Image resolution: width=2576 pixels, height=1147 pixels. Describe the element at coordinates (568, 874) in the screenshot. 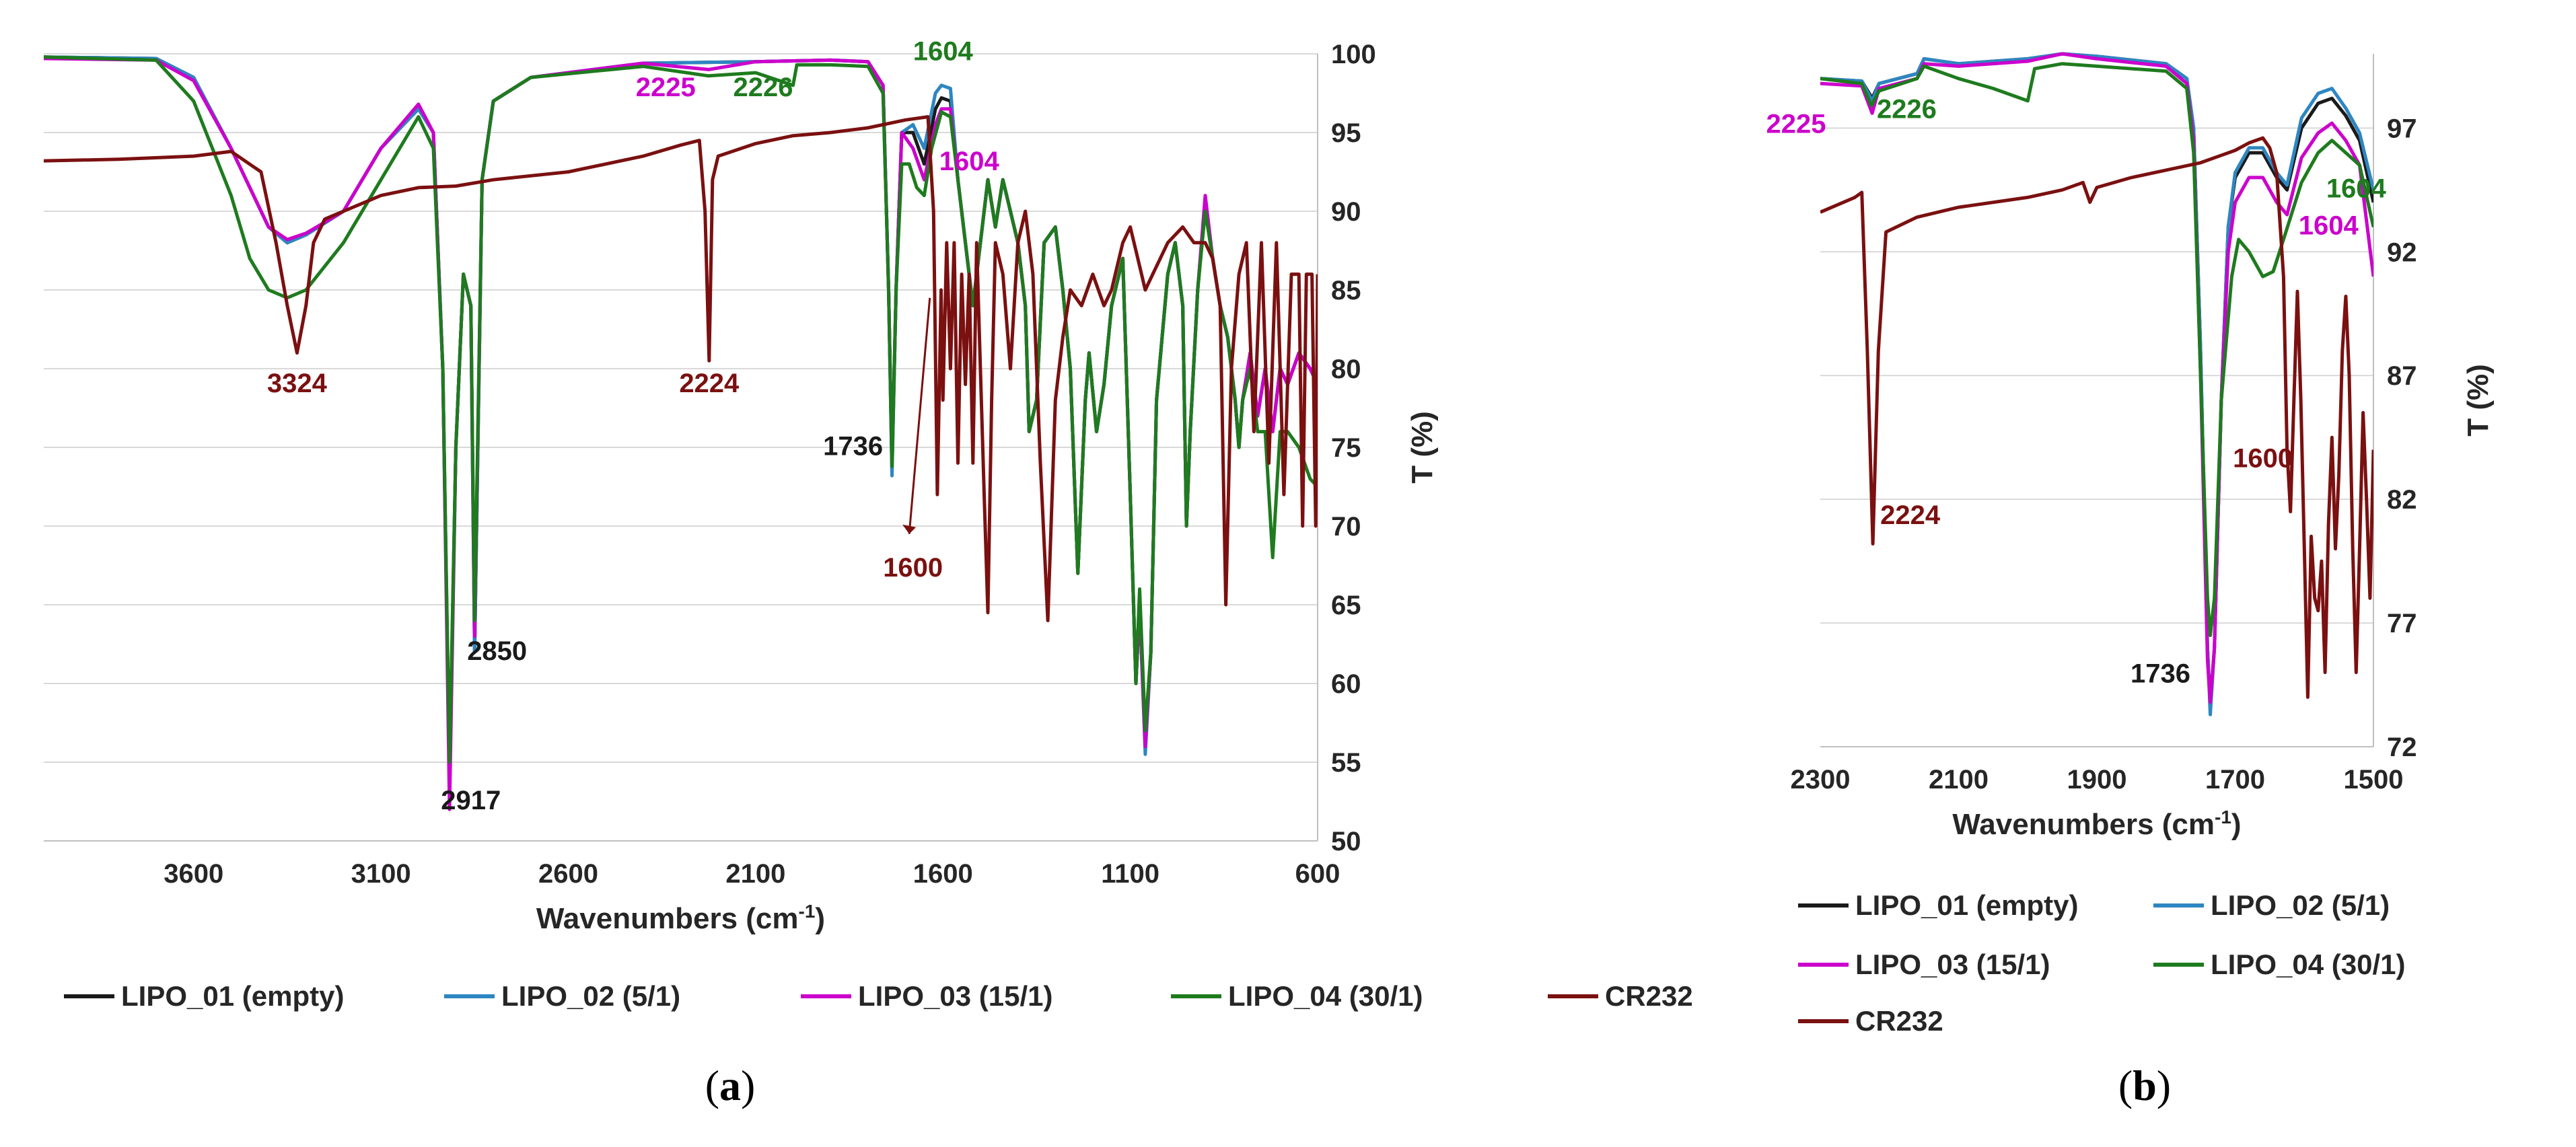

I see `x-tick-label: 2600` at that location.